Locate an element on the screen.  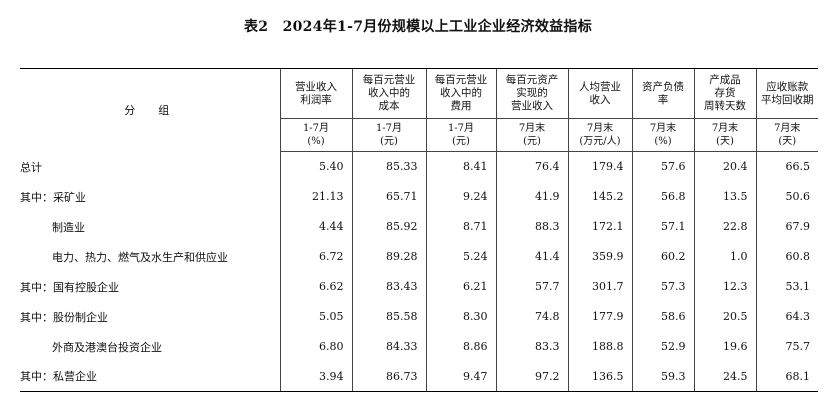
table-cell: 12.3 is located at coordinates (724, 286).